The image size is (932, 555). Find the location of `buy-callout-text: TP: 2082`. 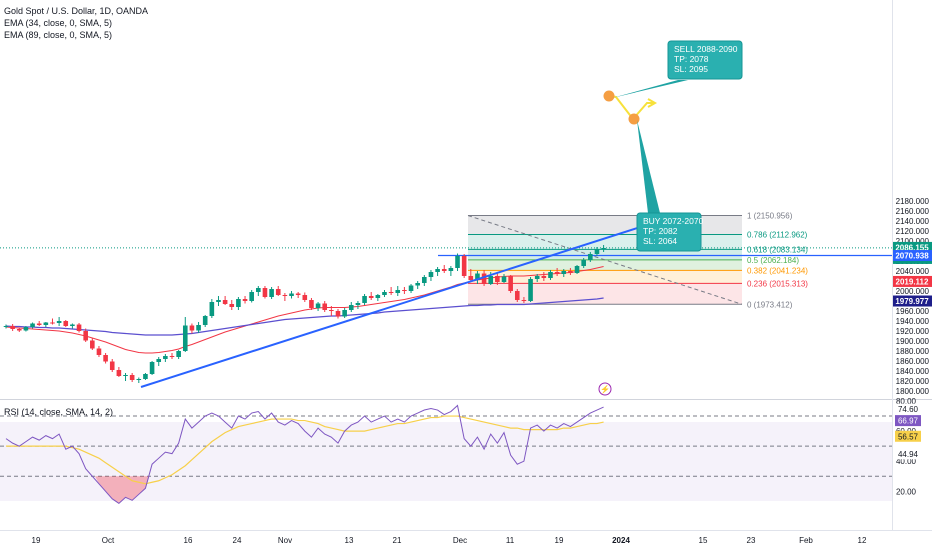

buy-callout-text: TP: 2082 is located at coordinates (660, 231).